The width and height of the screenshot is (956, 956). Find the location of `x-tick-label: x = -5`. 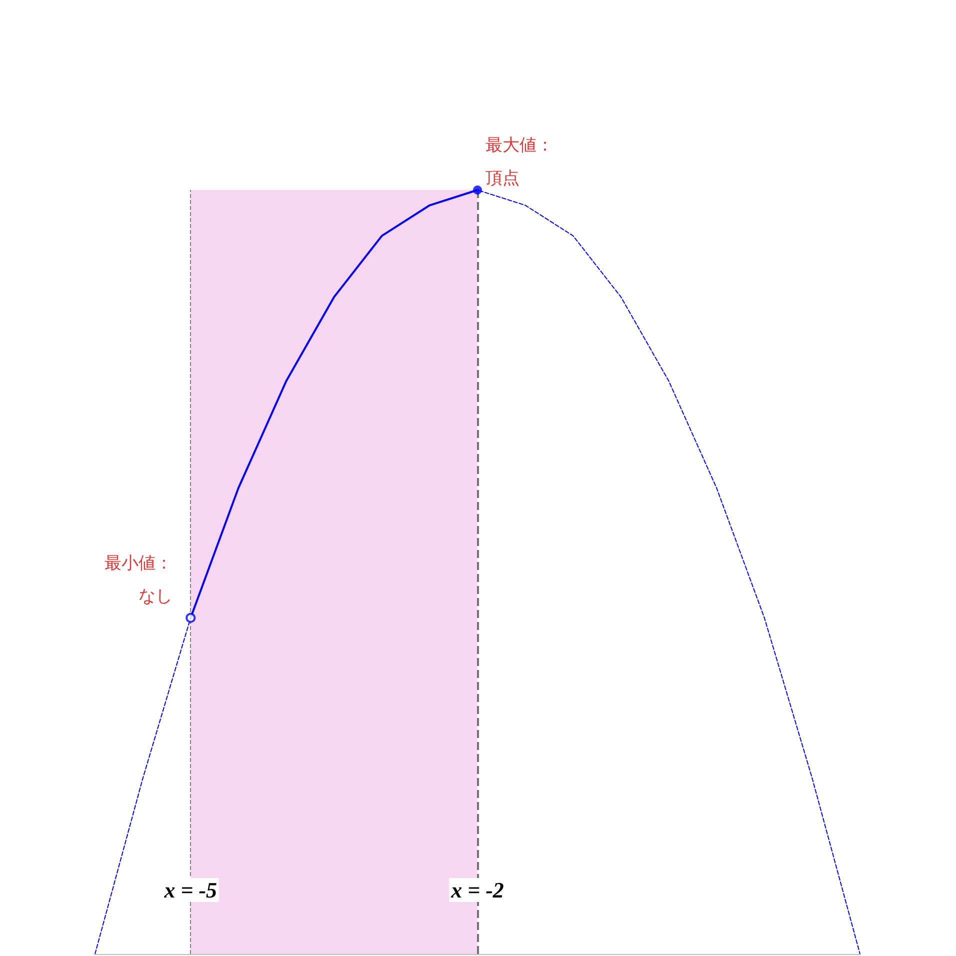

x-tick-label: x = -5 is located at coordinates (190, 890).